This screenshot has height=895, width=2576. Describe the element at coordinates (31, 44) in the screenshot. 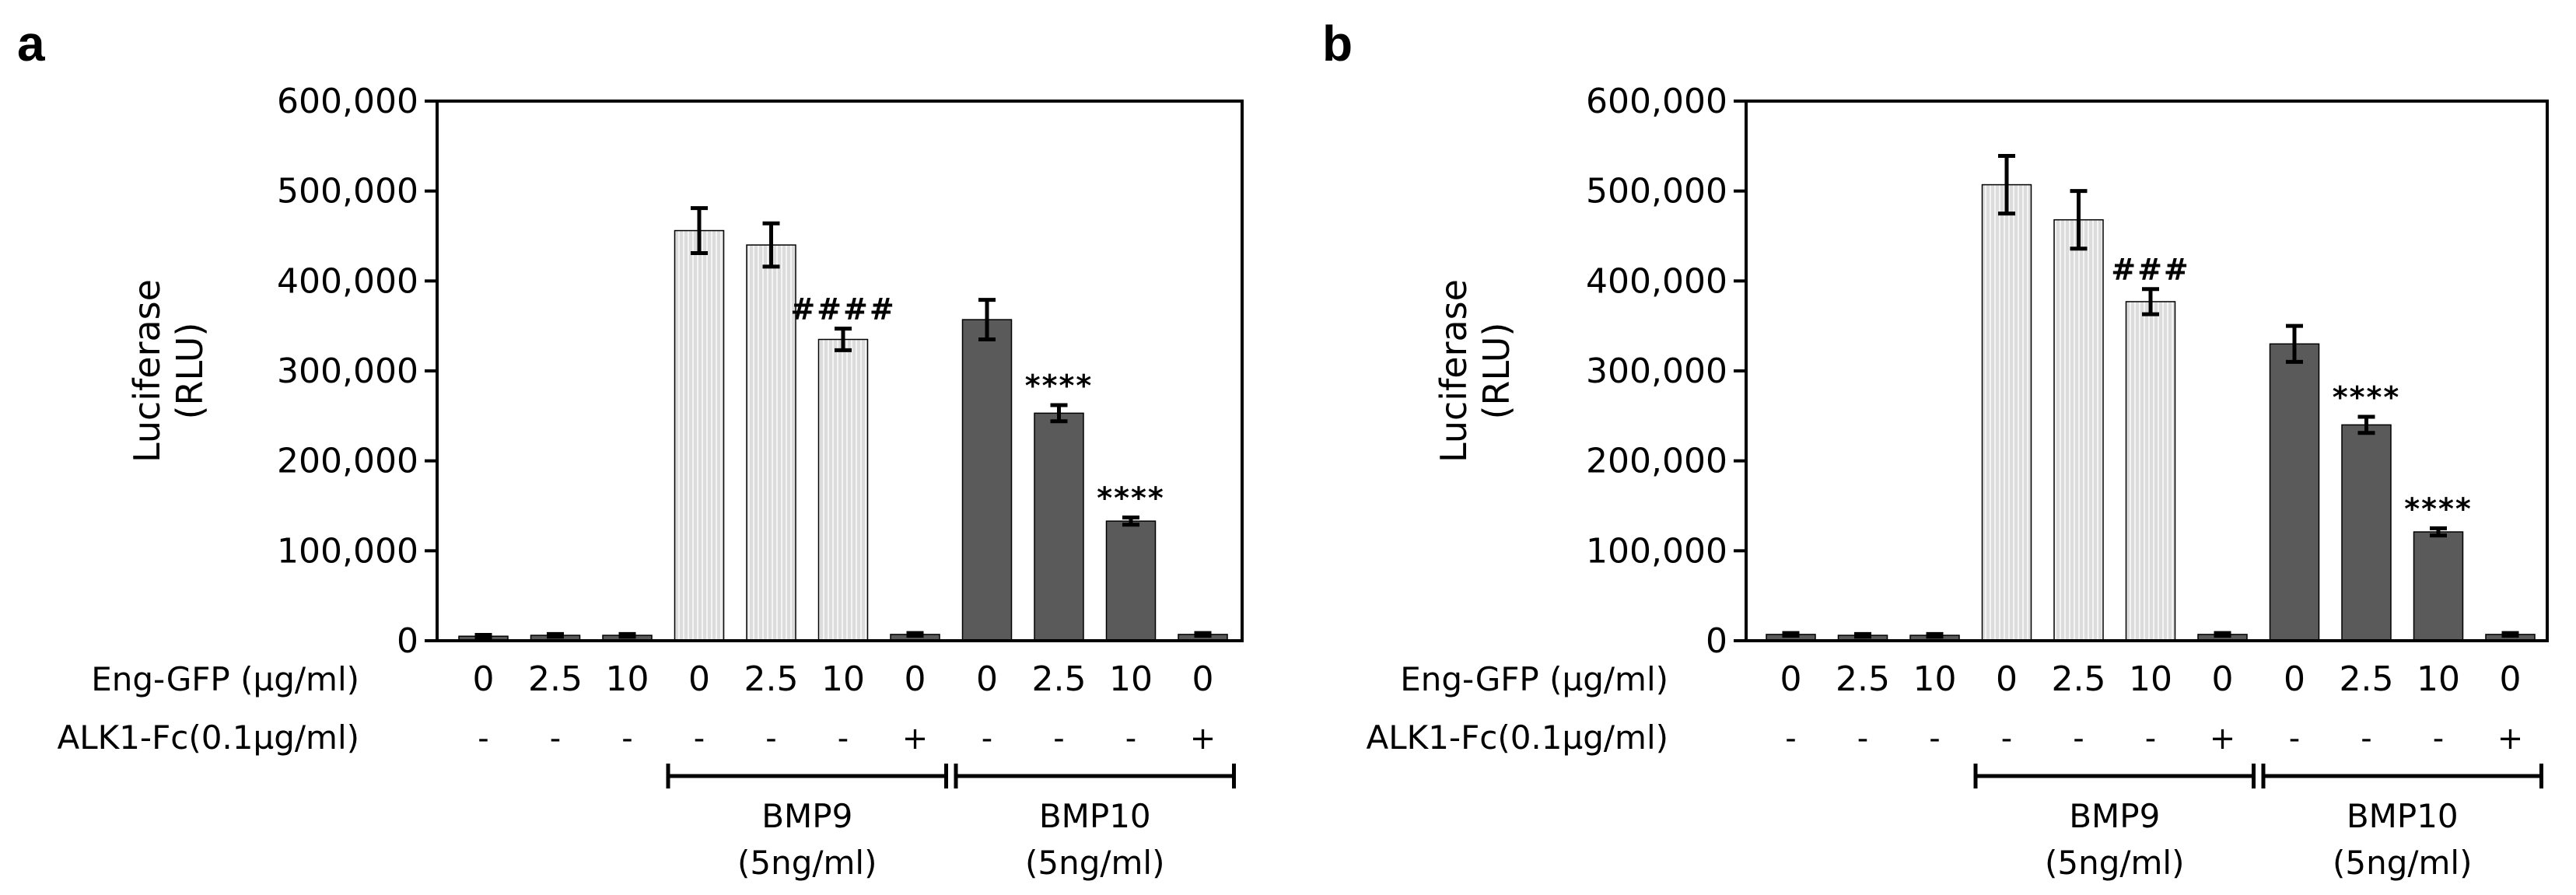

I see `panel-letter: a` at that location.